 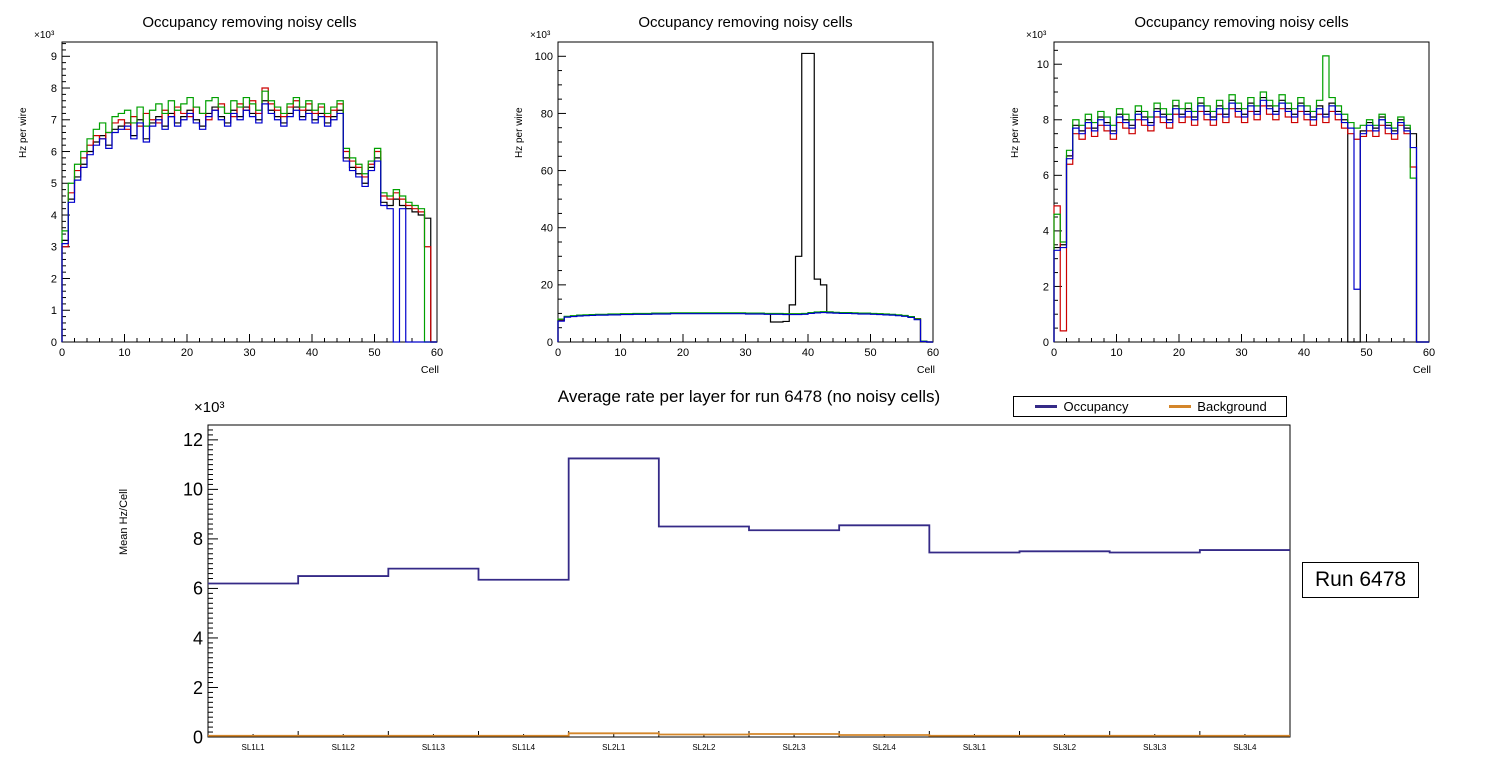 I want to click on svg-text: 80, so click(x=547, y=114).